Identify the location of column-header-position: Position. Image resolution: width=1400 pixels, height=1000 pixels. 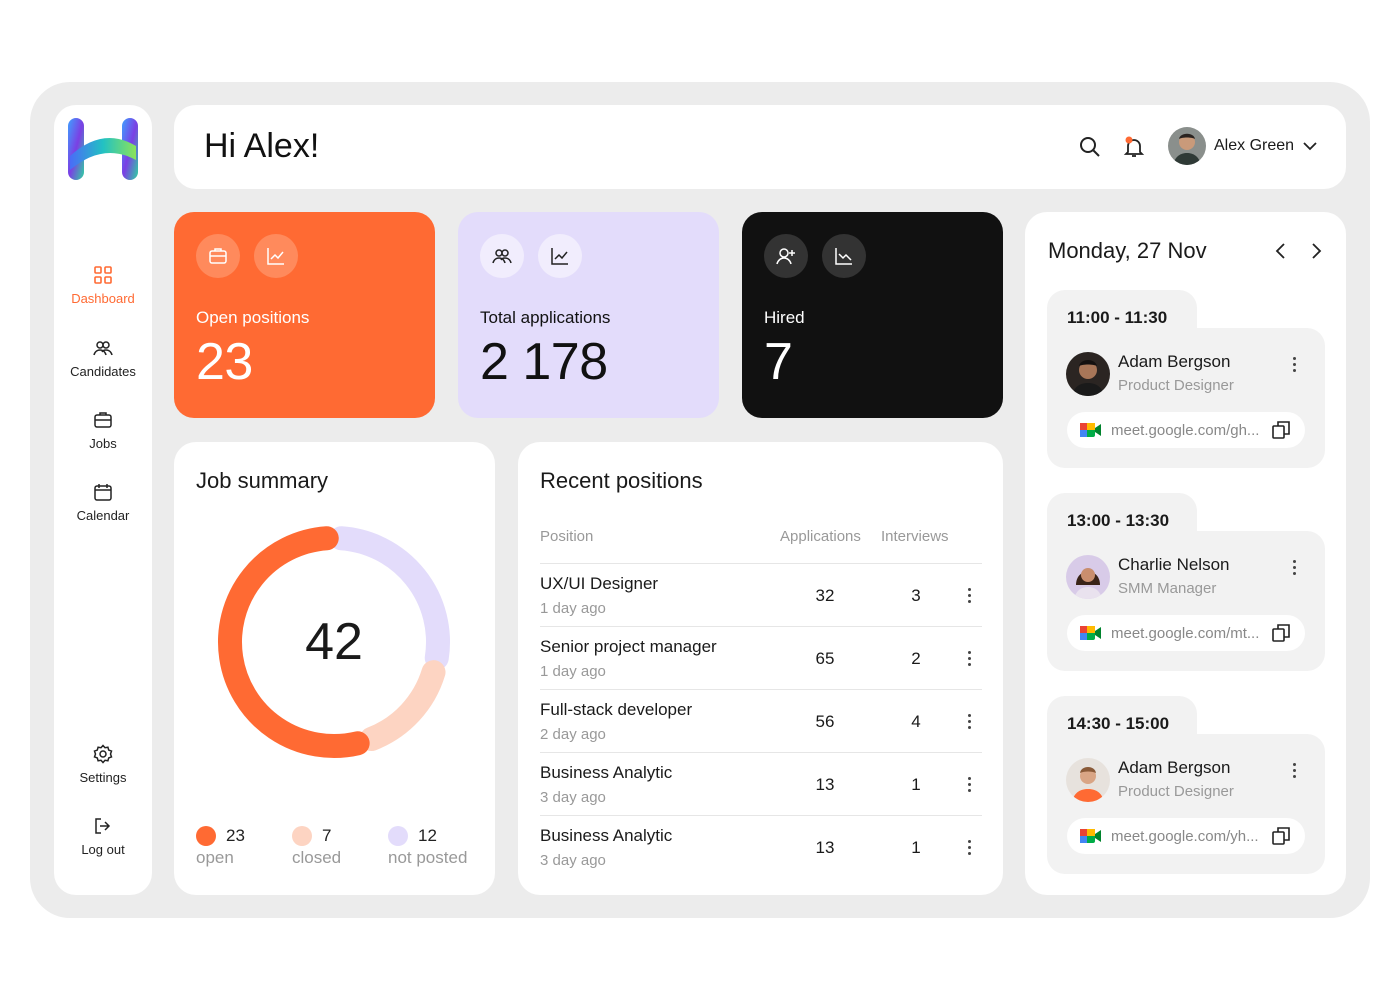
(567, 536).